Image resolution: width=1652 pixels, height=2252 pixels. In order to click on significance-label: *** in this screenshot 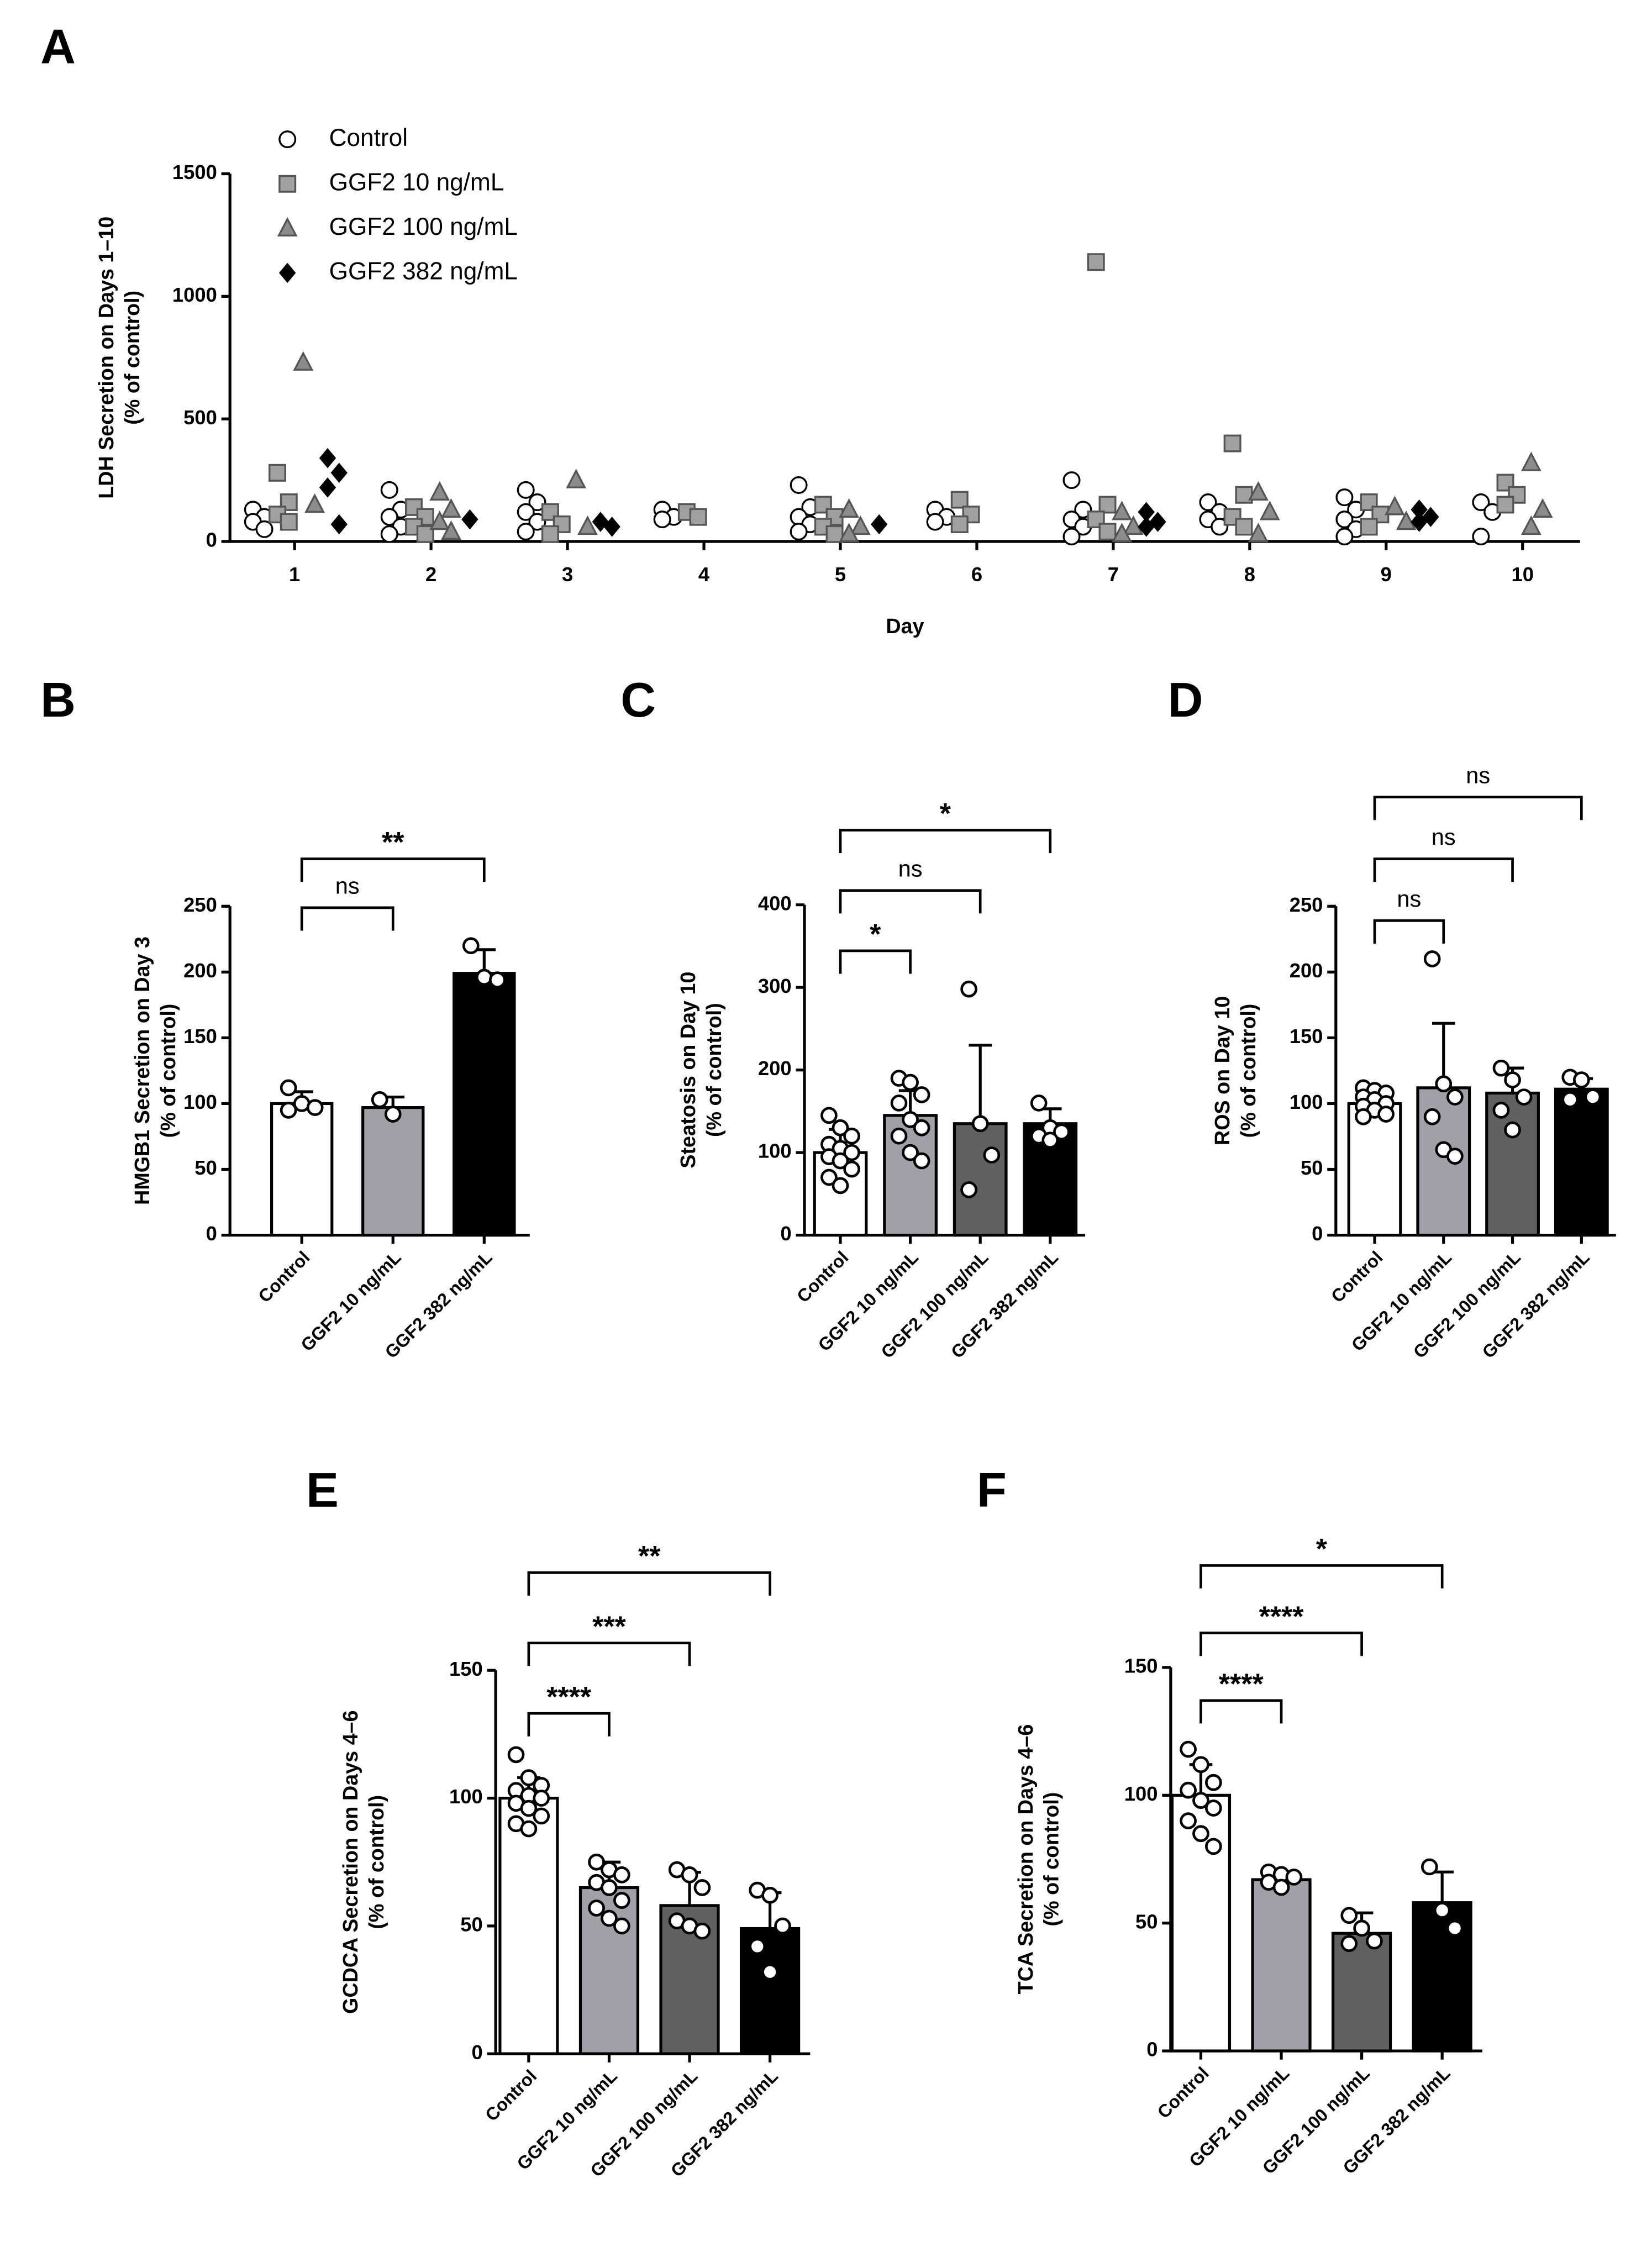, I will do `click(609, 1627)`.